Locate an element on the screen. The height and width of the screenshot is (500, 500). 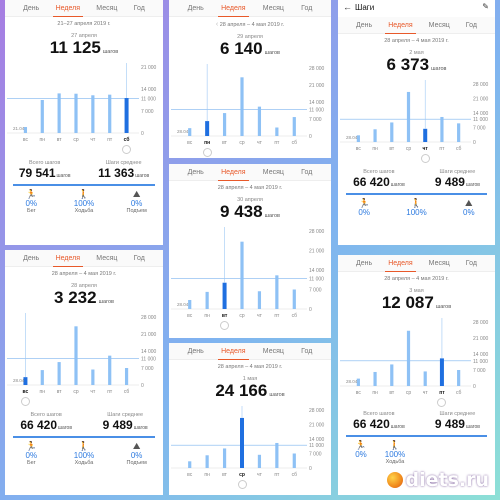
x-tick-label: вс is located at coordinates (190, 316).